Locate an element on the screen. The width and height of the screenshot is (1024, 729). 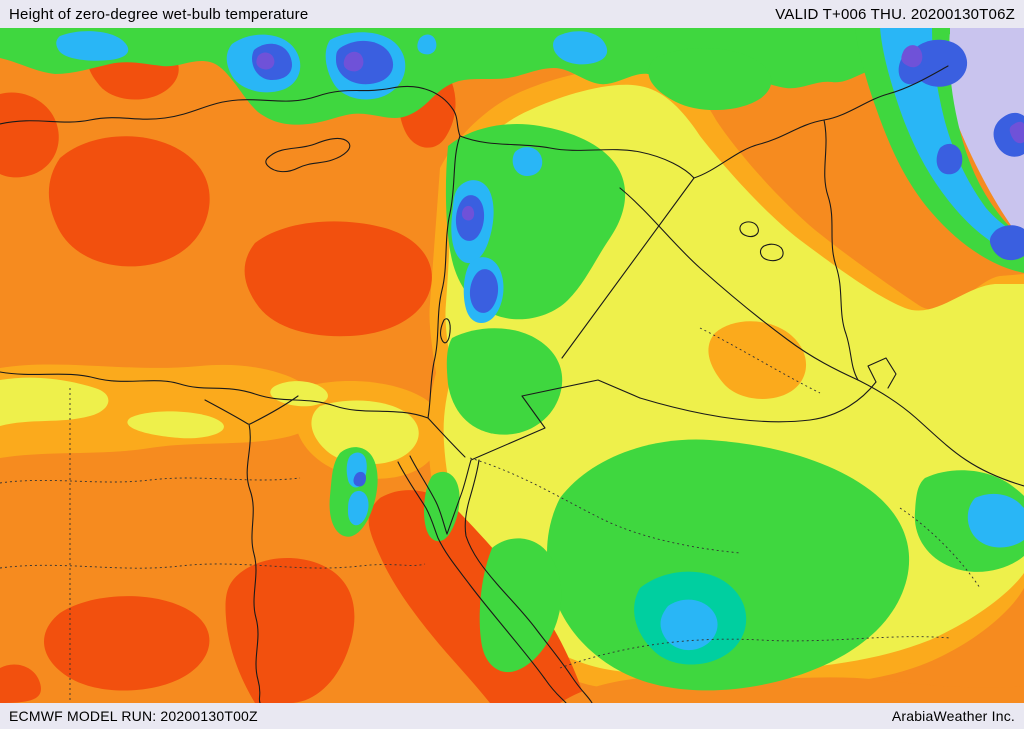
kuwait-border is located at coordinates (882, 373).